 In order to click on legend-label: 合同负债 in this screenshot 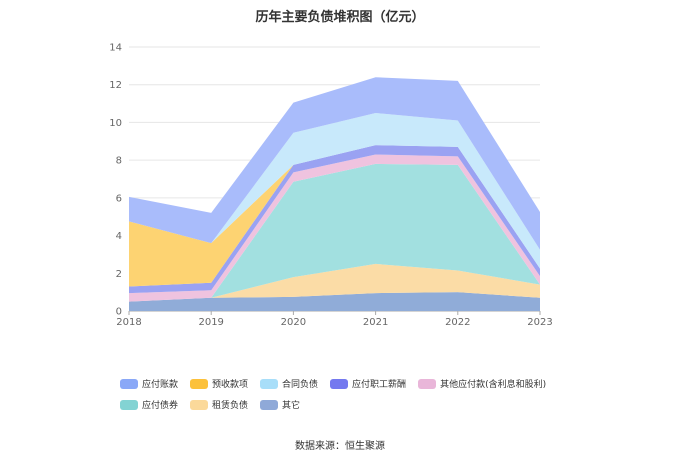, I will do `click(300, 385)`.